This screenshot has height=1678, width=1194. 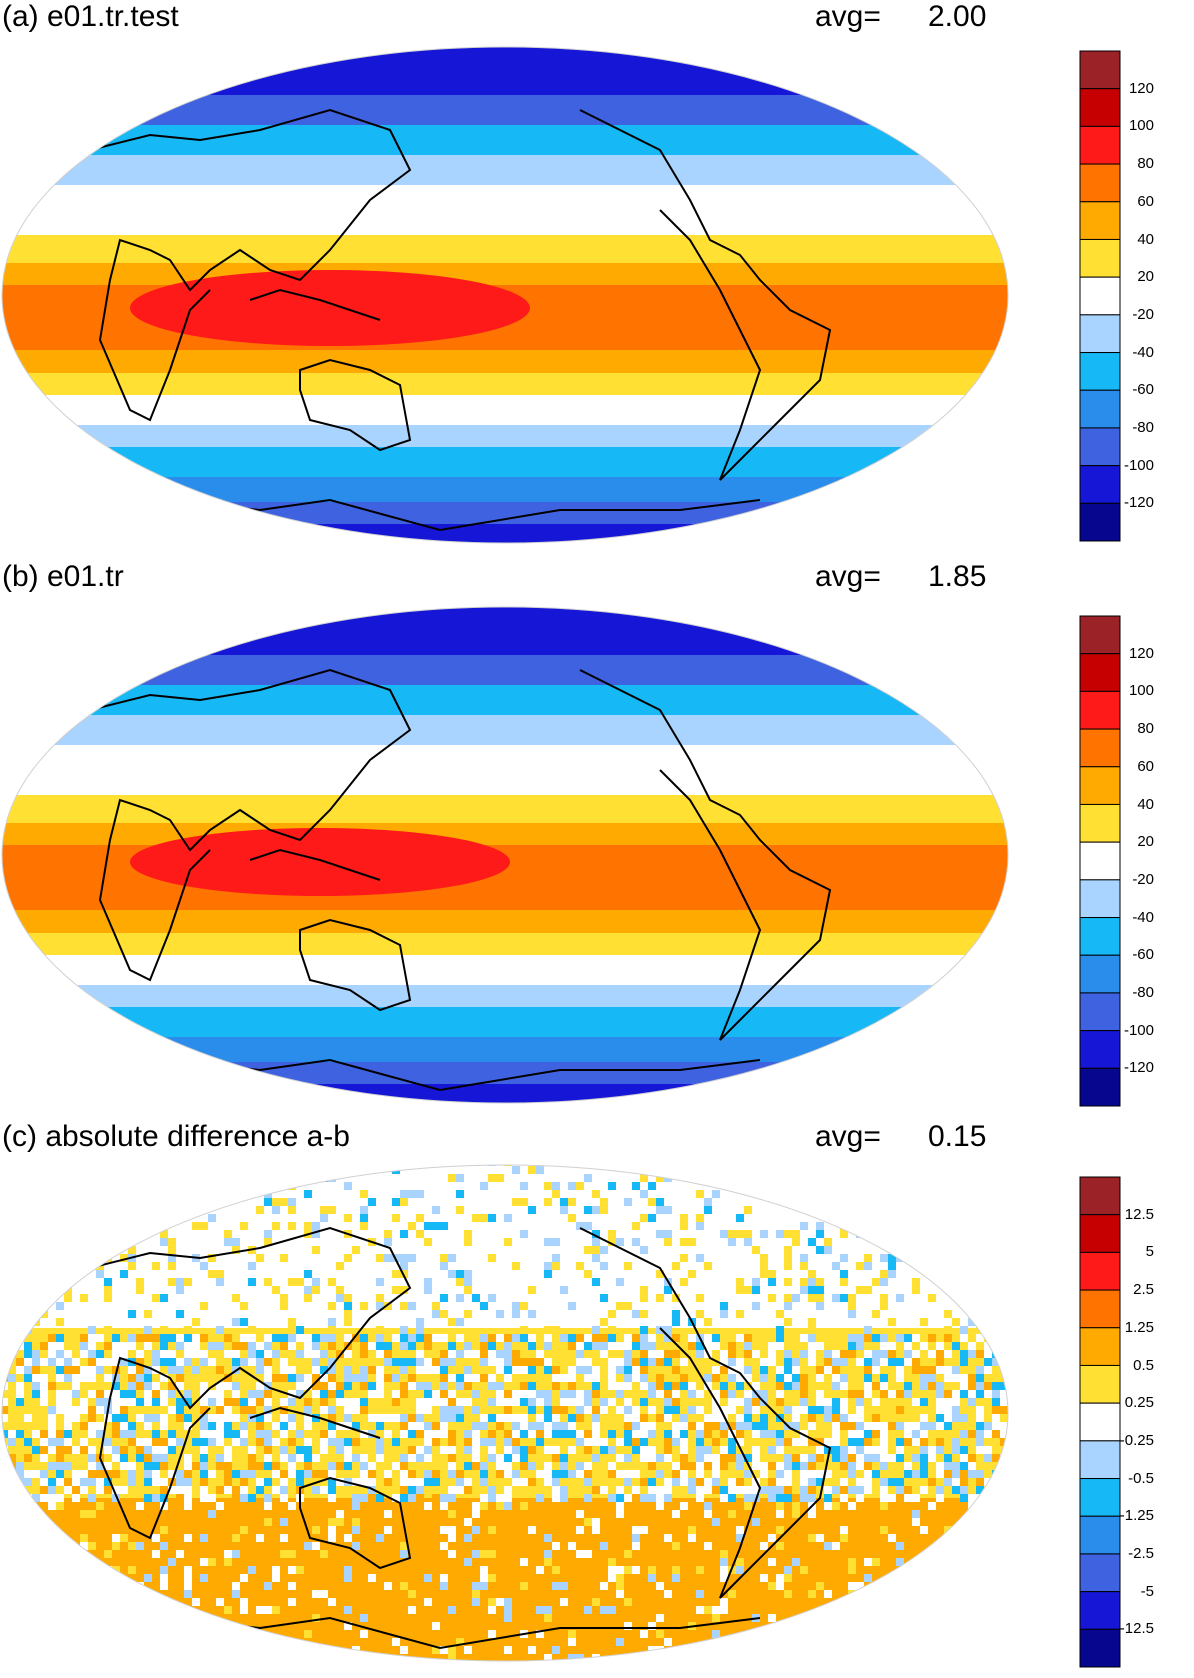 I want to click on band-b-sub-n, so click(x=505, y=809).